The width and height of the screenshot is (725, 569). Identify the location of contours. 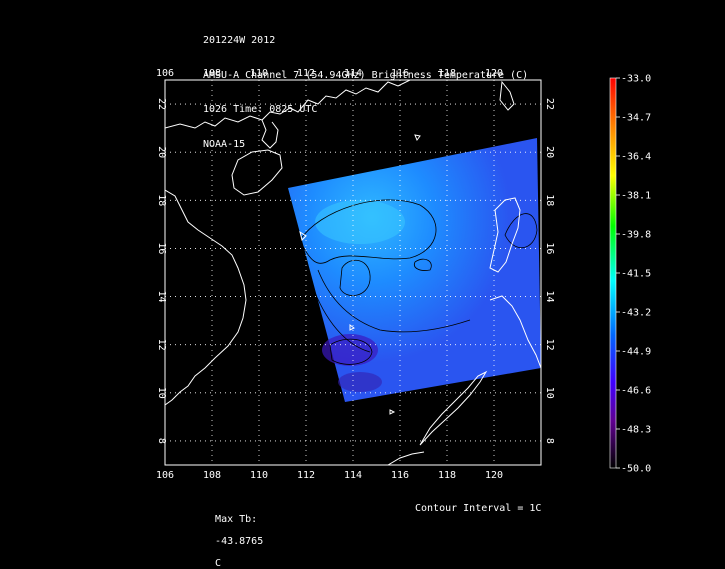
(418, 282).